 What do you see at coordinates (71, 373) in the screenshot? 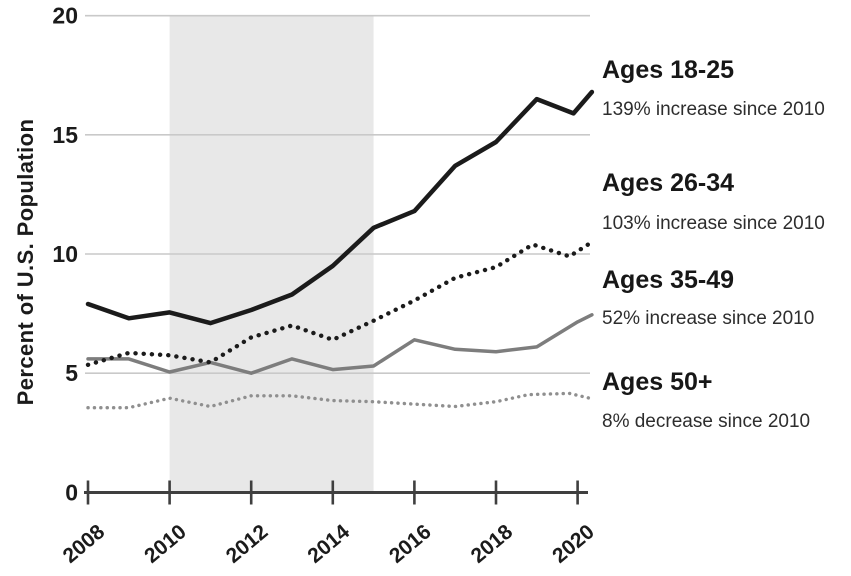
I see `y-tick-label: 5` at bounding box center [71, 373].